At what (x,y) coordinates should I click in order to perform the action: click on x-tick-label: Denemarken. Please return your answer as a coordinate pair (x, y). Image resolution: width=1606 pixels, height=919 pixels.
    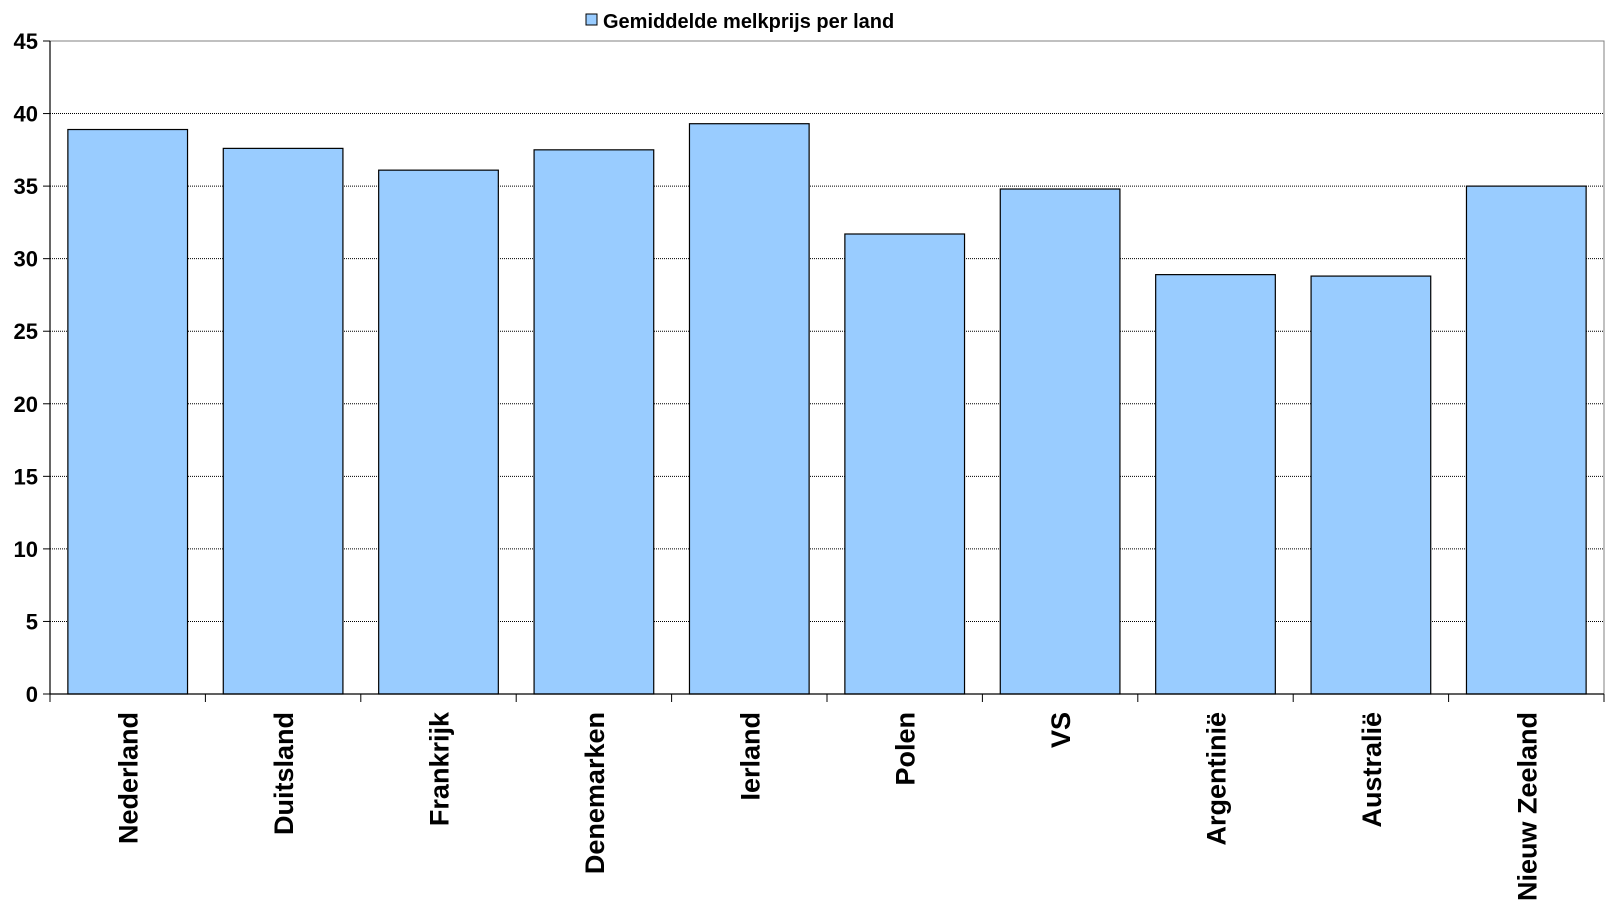
    Looking at the image, I should click on (595, 793).